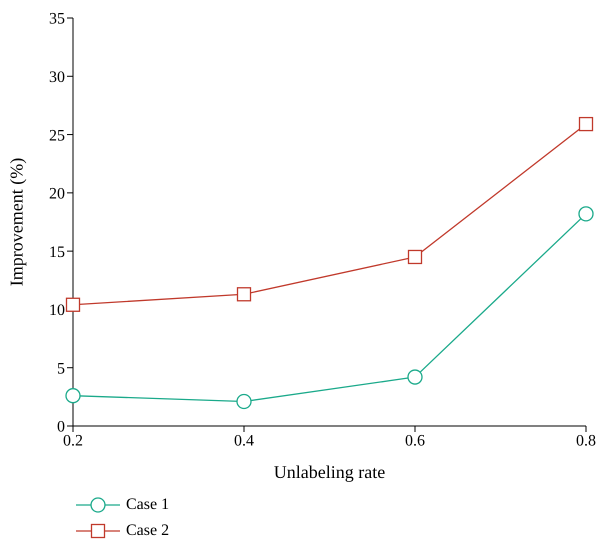 Image resolution: width=604 pixels, height=556 pixels. What do you see at coordinates (57, 19) in the screenshot?
I see `y-tick-label: 35` at bounding box center [57, 19].